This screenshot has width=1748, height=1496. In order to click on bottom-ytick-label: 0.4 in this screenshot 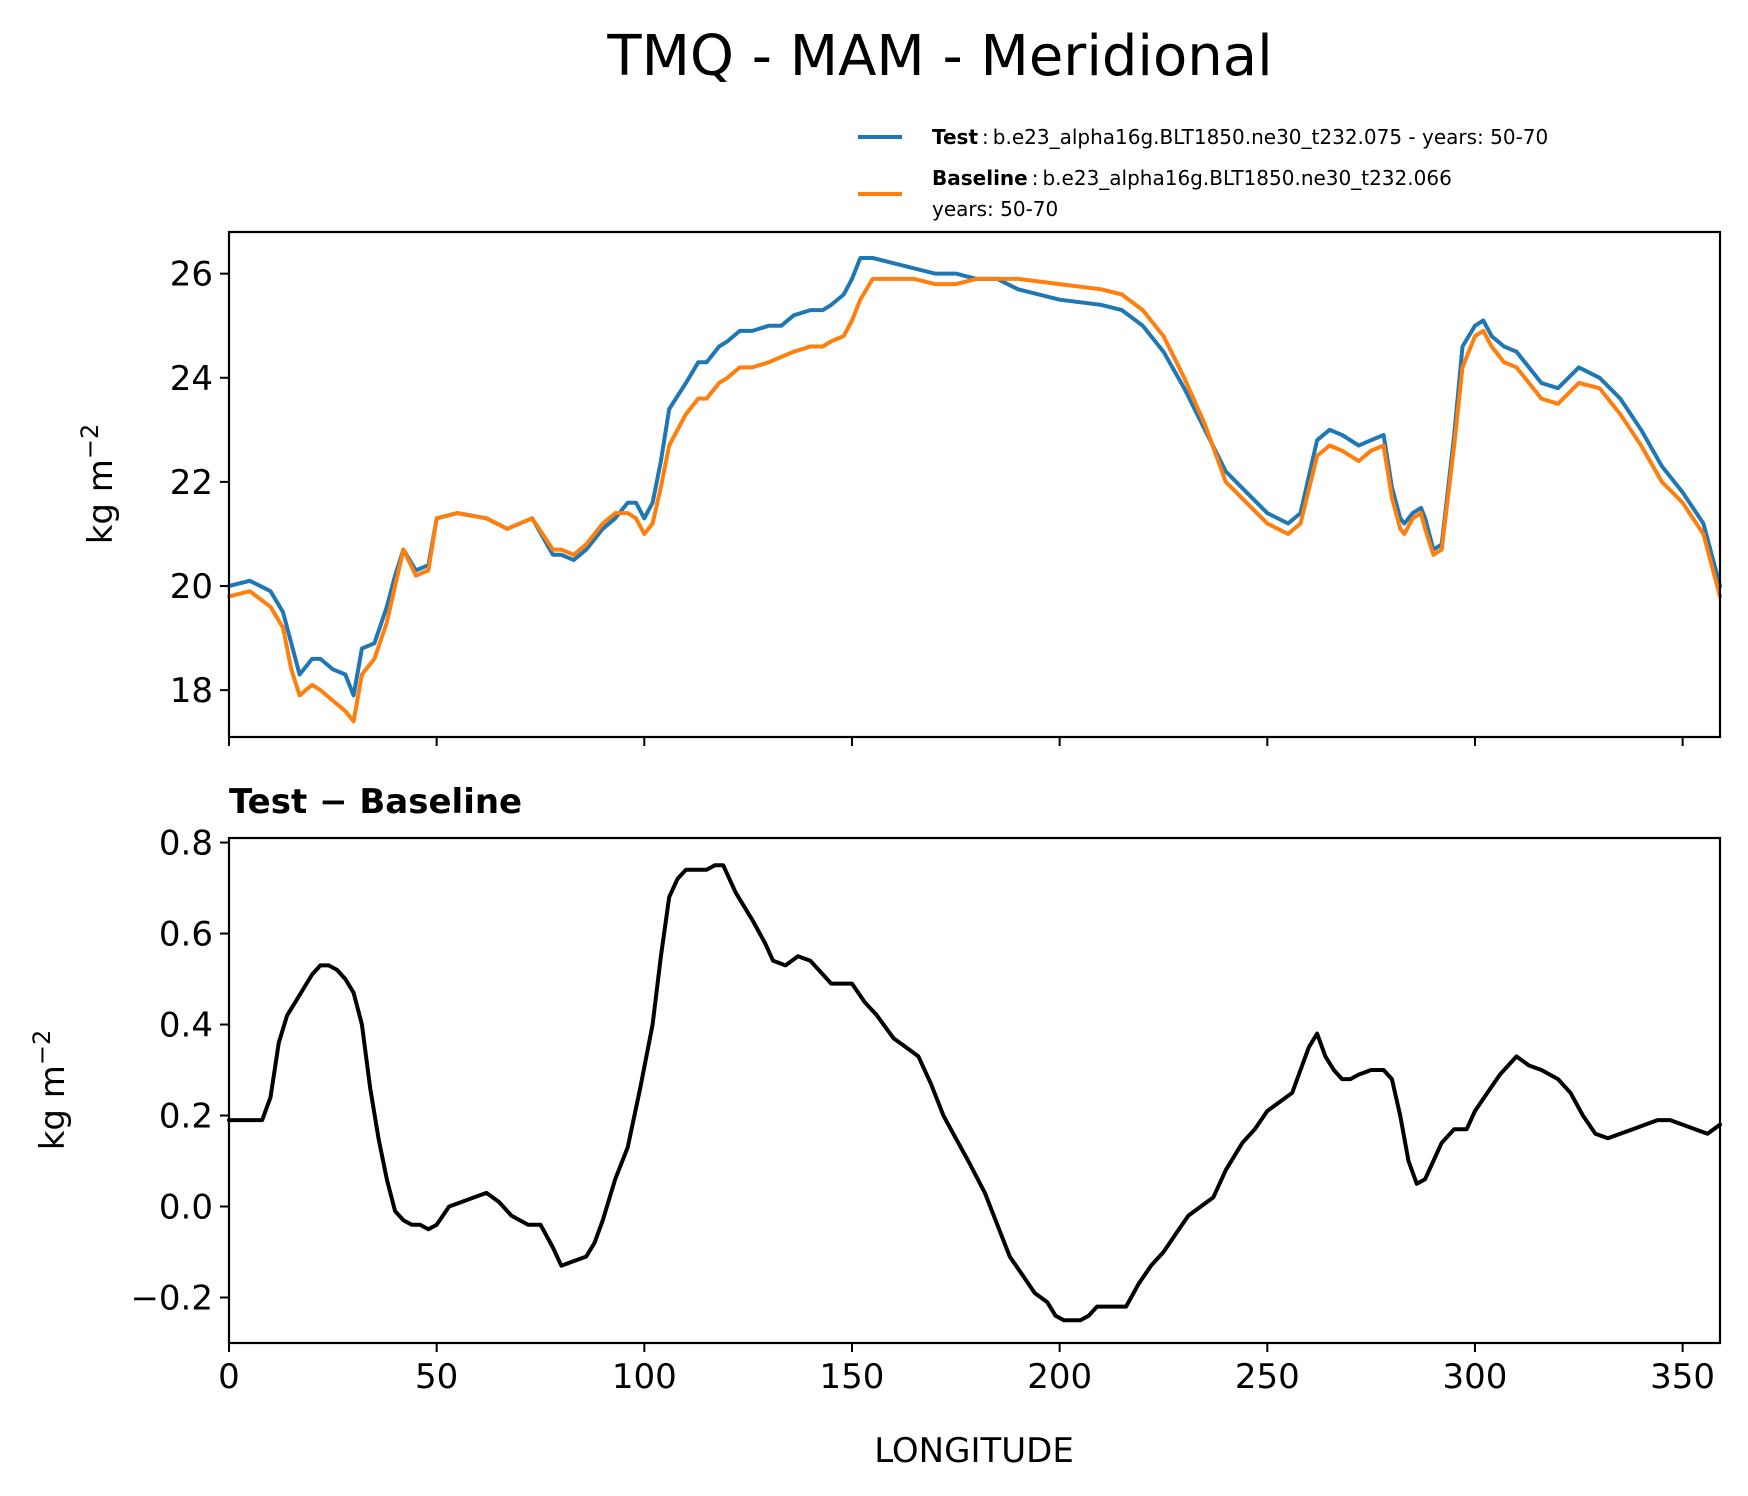, I will do `click(186, 1026)`.